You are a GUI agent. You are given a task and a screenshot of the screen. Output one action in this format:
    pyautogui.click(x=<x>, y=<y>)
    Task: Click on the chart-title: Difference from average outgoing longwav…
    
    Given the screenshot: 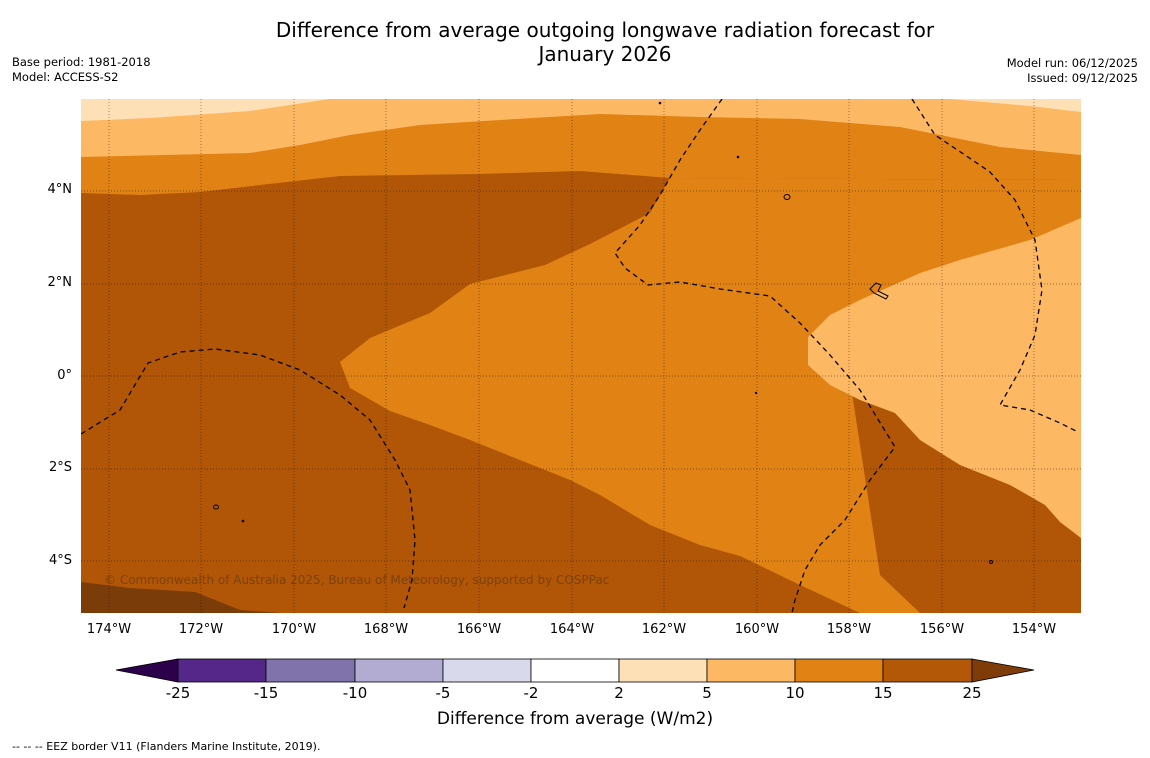 What is the action you would take?
    pyautogui.click(x=605, y=42)
    